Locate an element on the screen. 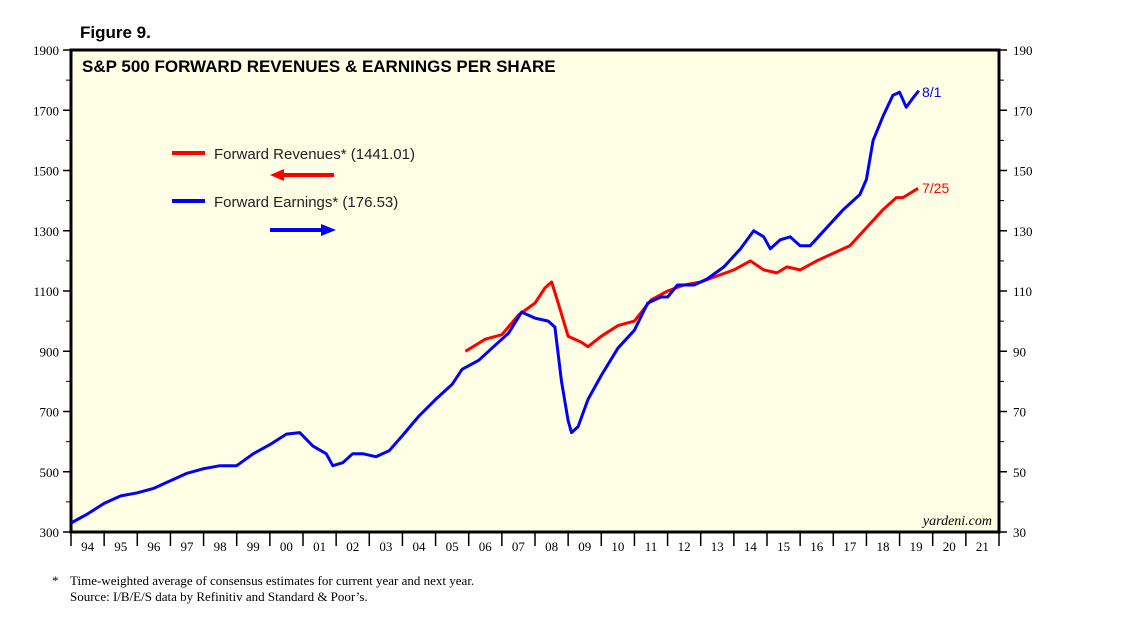  x-tick-label: 96 is located at coordinates (154, 546).